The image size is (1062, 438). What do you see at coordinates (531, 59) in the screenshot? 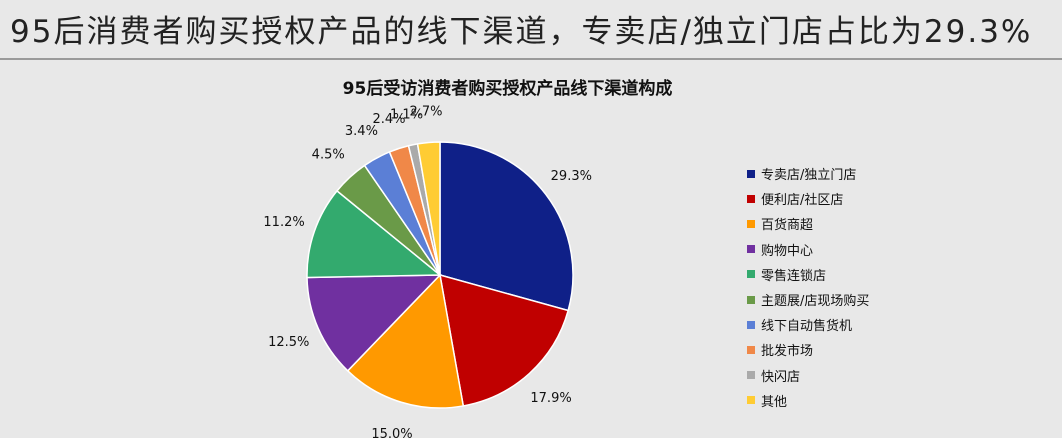
I see `headline-divider` at bounding box center [531, 59].